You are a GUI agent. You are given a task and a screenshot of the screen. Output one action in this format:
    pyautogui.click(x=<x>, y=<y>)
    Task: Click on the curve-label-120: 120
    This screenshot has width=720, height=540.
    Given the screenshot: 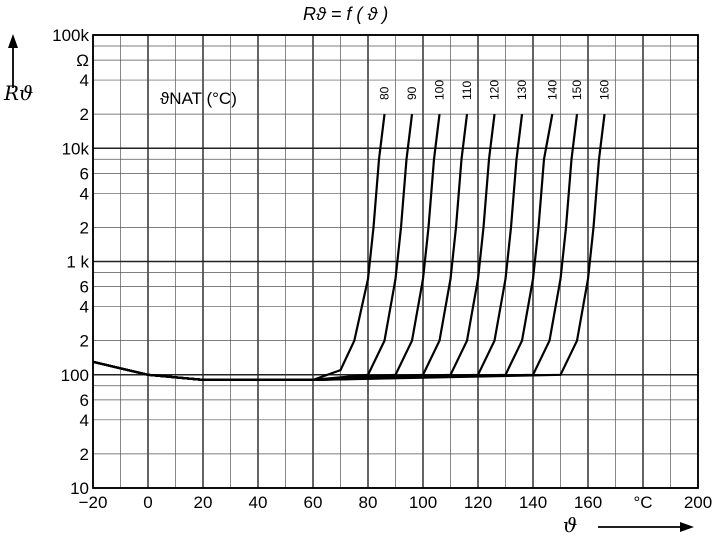 What is the action you would take?
    pyautogui.click(x=495, y=90)
    